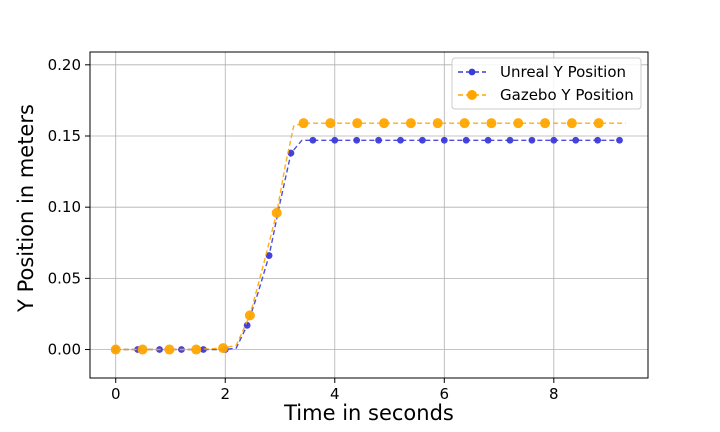 Image resolution: width=720 pixels, height=432 pixels. I want to click on x-axis-title: Time in seconds, so click(368, 413).